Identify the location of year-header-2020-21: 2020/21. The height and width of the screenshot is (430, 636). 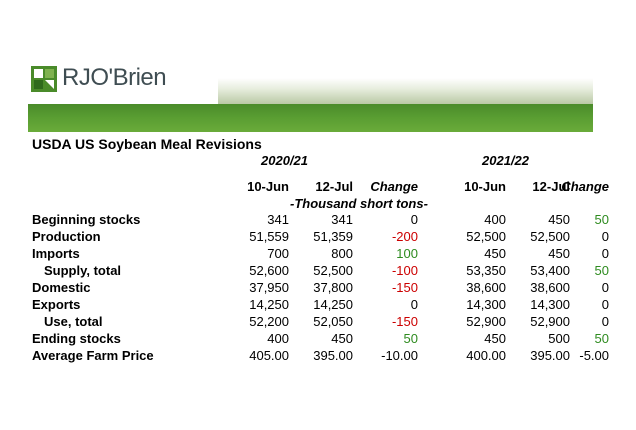
(284, 160).